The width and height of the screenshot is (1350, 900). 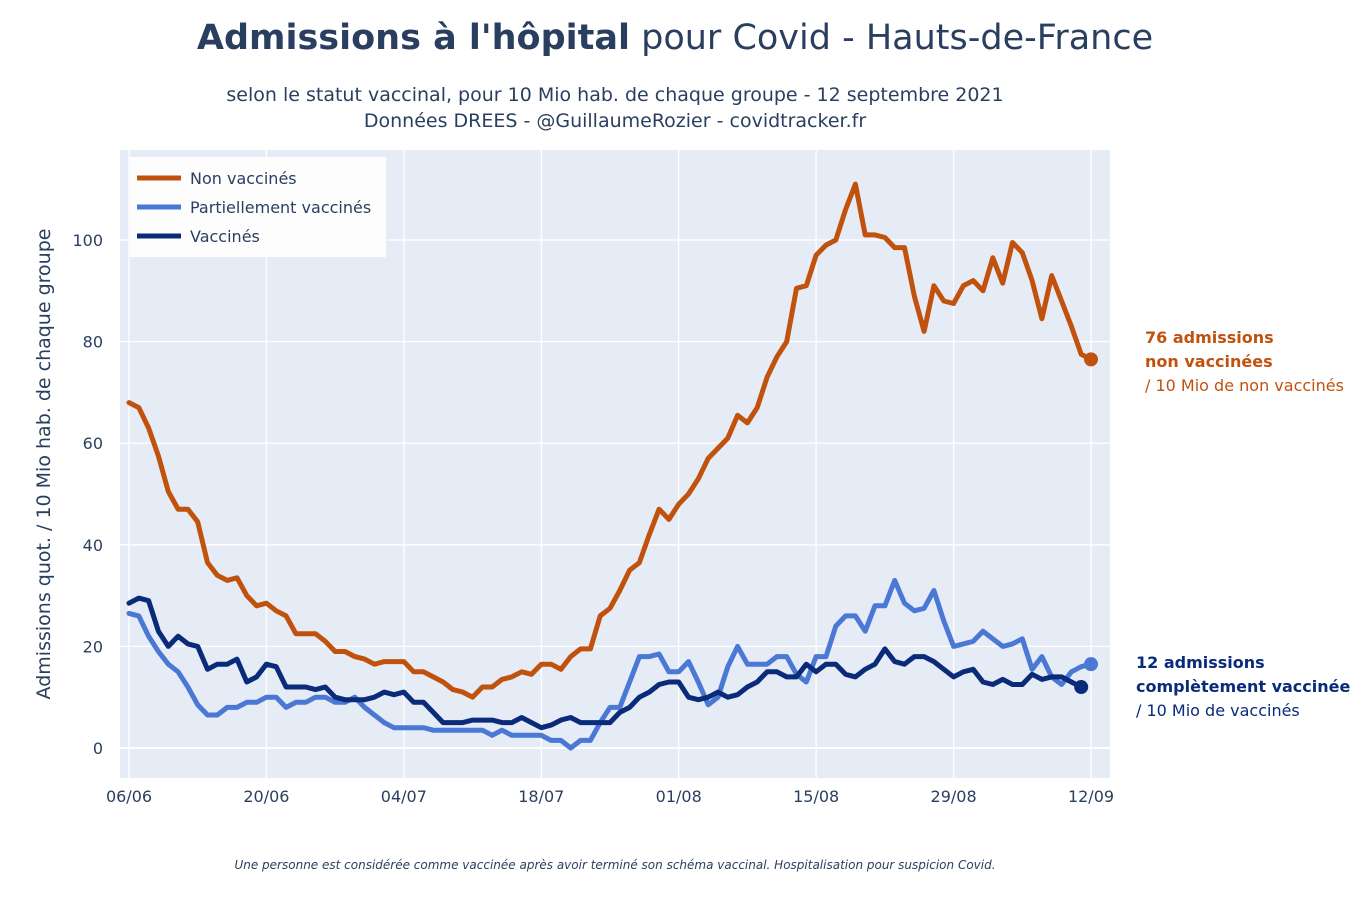 What do you see at coordinates (541, 796) in the screenshot?
I see `x-tick-label: 18/07` at bounding box center [541, 796].